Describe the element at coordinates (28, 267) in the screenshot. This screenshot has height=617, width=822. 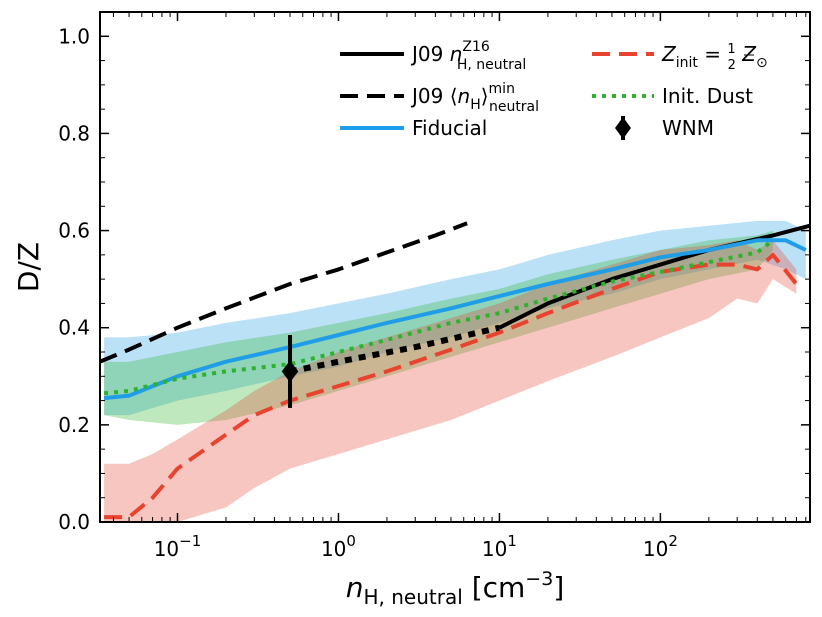
I see `ylabel: D/Z` at that location.